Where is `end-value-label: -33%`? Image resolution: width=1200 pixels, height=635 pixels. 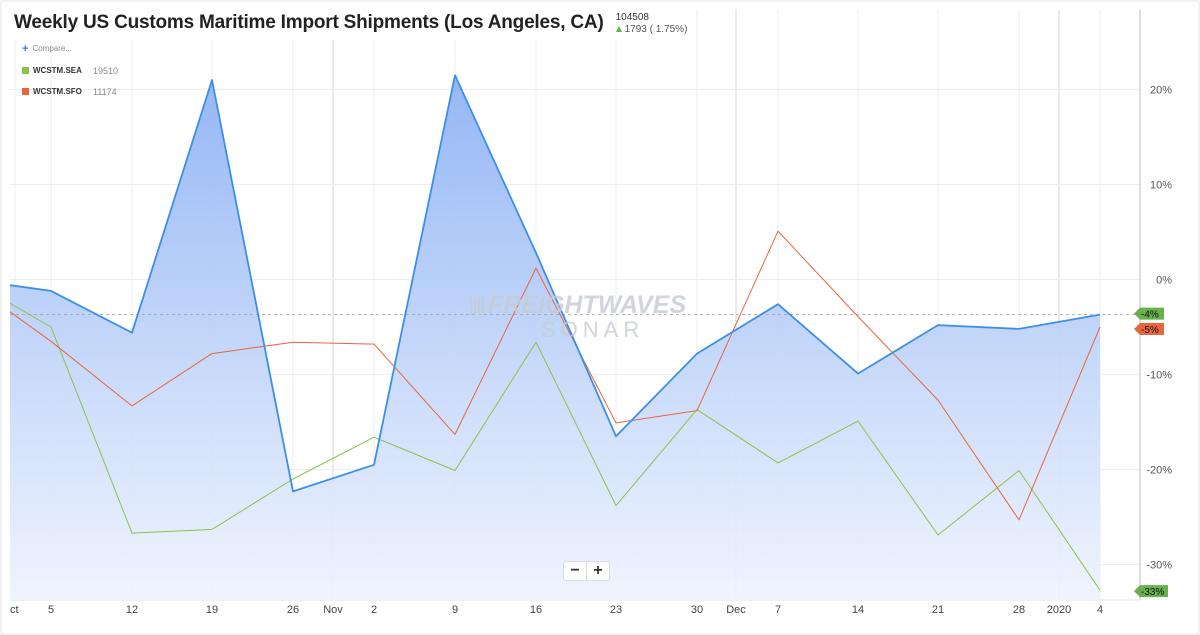
end-value-label: -33% is located at coordinates (1152, 592).